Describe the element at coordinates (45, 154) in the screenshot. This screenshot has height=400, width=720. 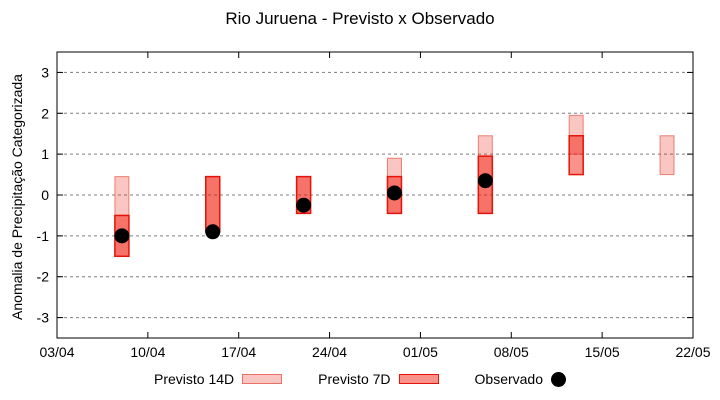
I see `y-tick-label: 1` at that location.